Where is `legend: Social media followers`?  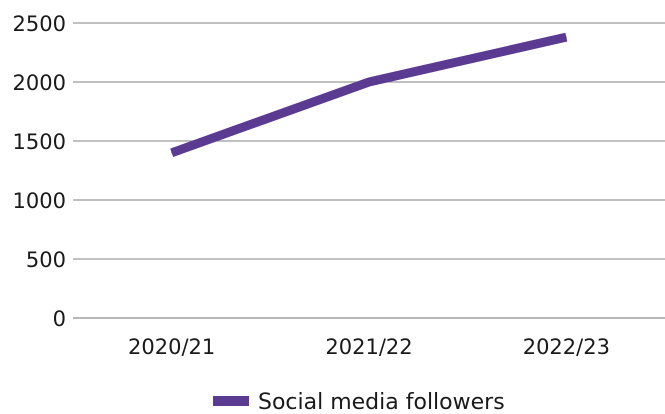
legend: Social media followers is located at coordinates (359, 402).